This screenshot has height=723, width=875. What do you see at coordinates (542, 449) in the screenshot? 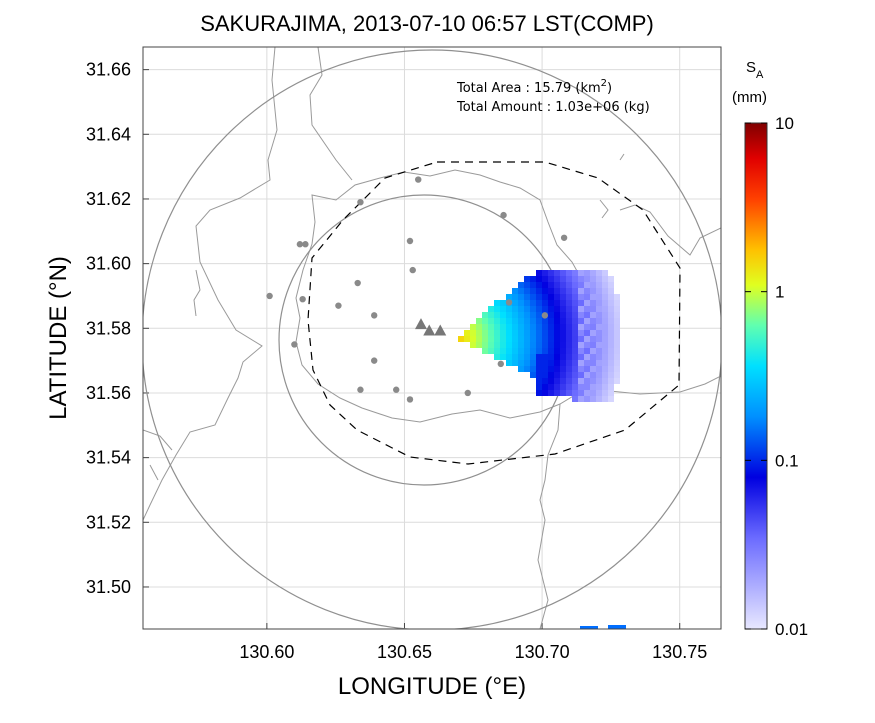
I see `ash-deposit-plume` at bounding box center [542, 449].